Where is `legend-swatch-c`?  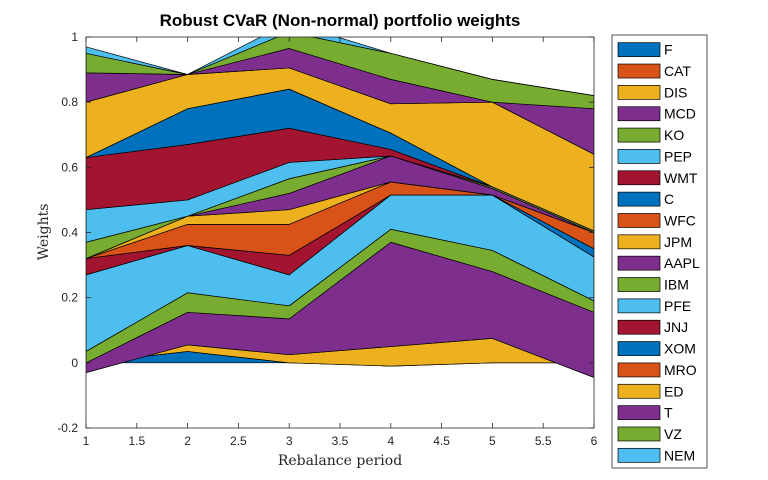
legend-swatch-c is located at coordinates (639, 199).